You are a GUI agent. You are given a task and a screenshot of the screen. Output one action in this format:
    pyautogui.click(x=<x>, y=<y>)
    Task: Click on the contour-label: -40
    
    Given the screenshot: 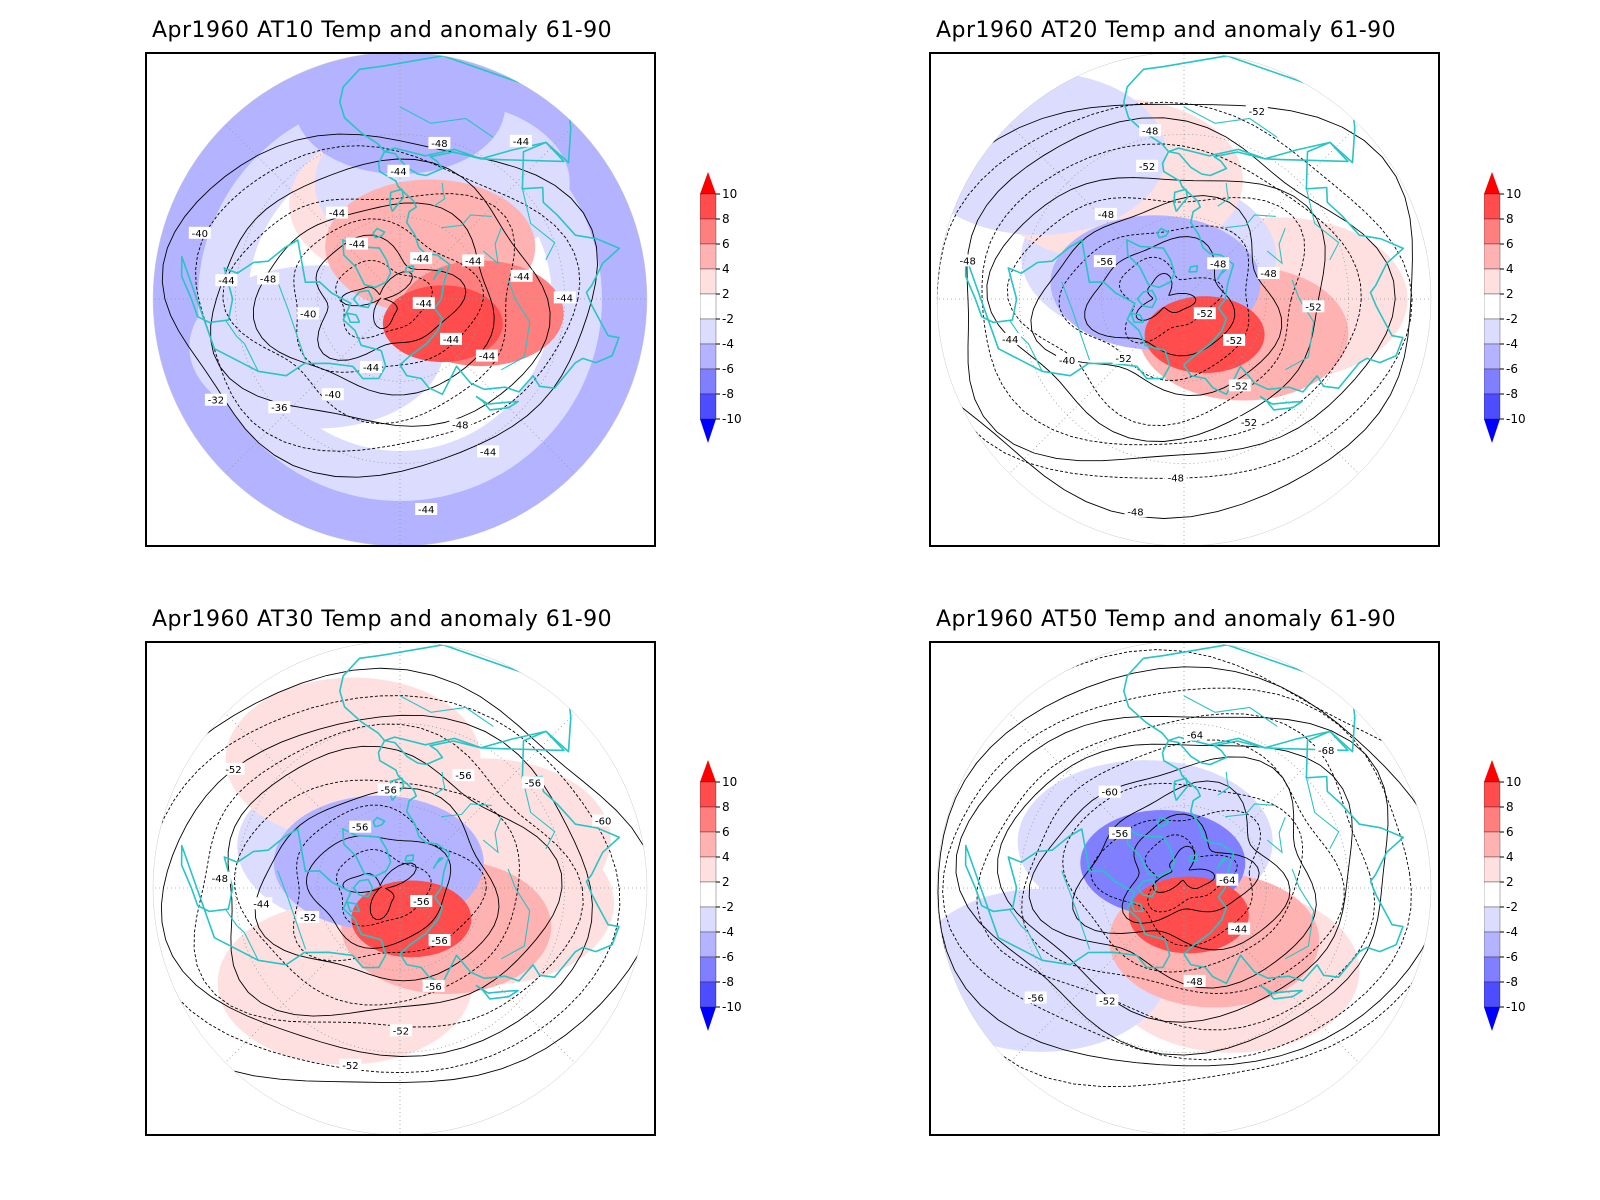 What is the action you would take?
    pyautogui.click(x=333, y=394)
    